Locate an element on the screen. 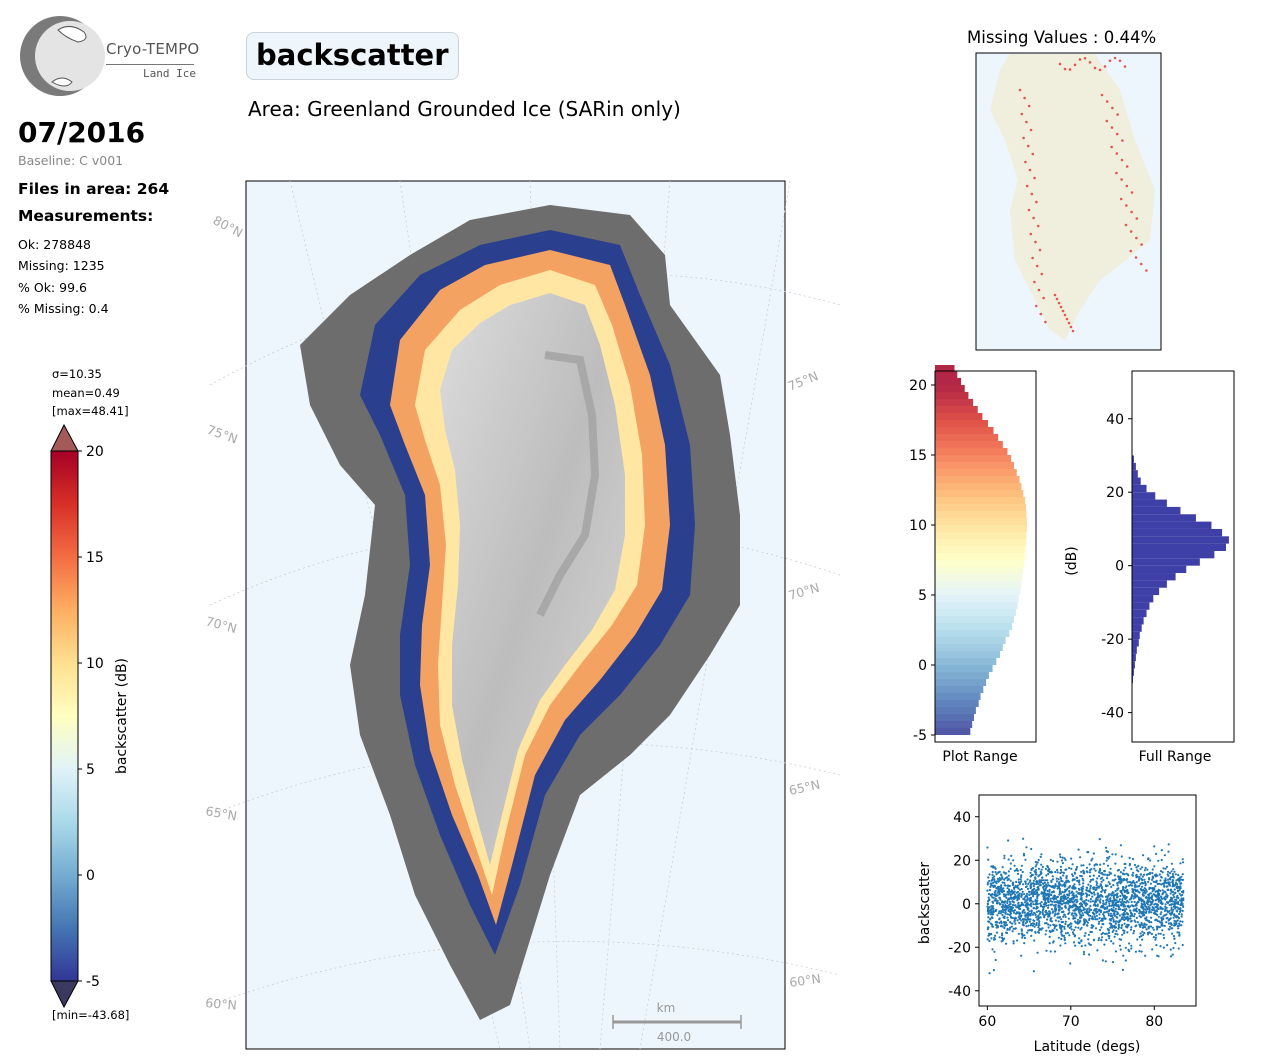 This screenshot has height=1060, width=1272. hist2-frame is located at coordinates (1183, 556).